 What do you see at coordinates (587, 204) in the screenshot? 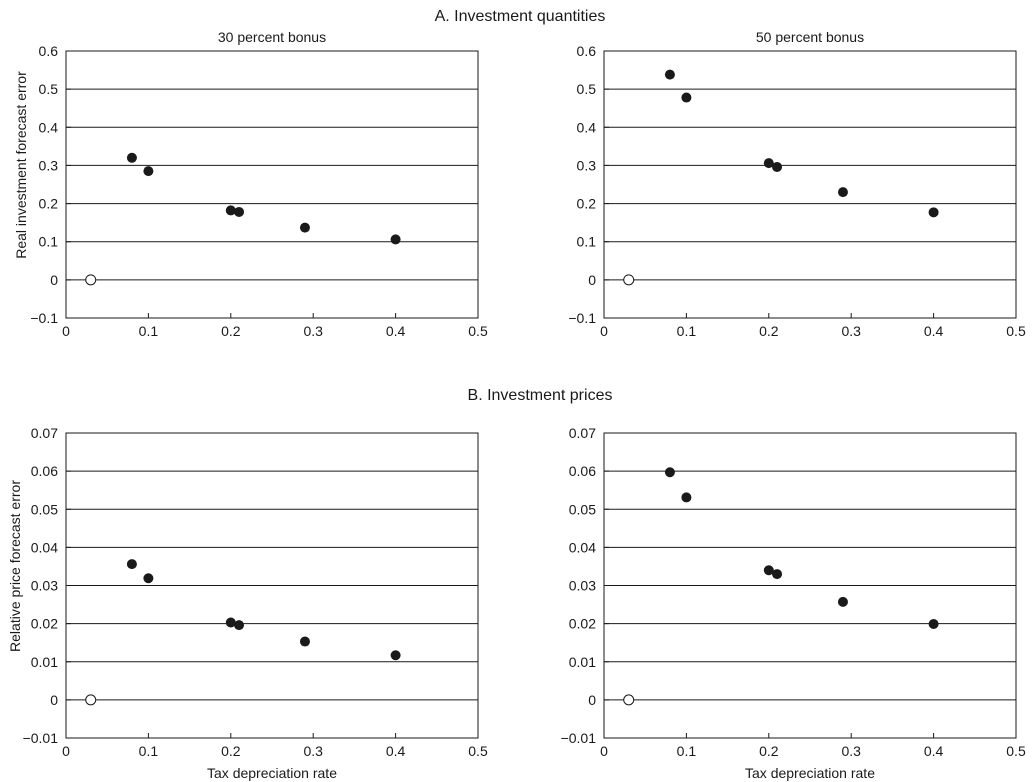
I see `plot-a-50-ytick-label-3: 0.2` at bounding box center [587, 204].